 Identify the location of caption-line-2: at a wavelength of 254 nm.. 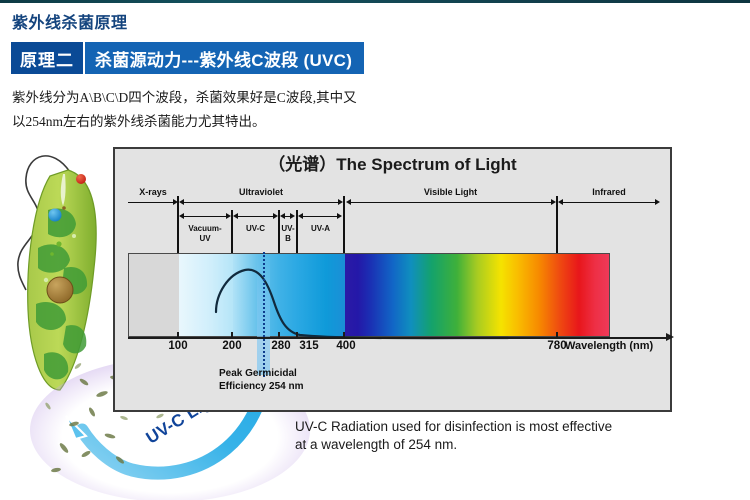
(376, 444).